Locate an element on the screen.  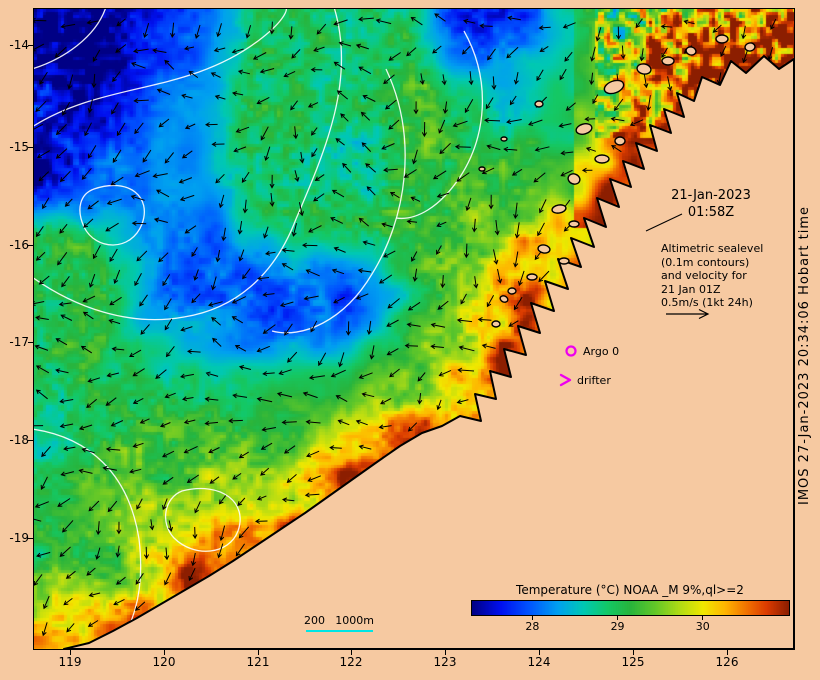
scalebar-labels: 200 1000m is located at coordinates (339, 620).